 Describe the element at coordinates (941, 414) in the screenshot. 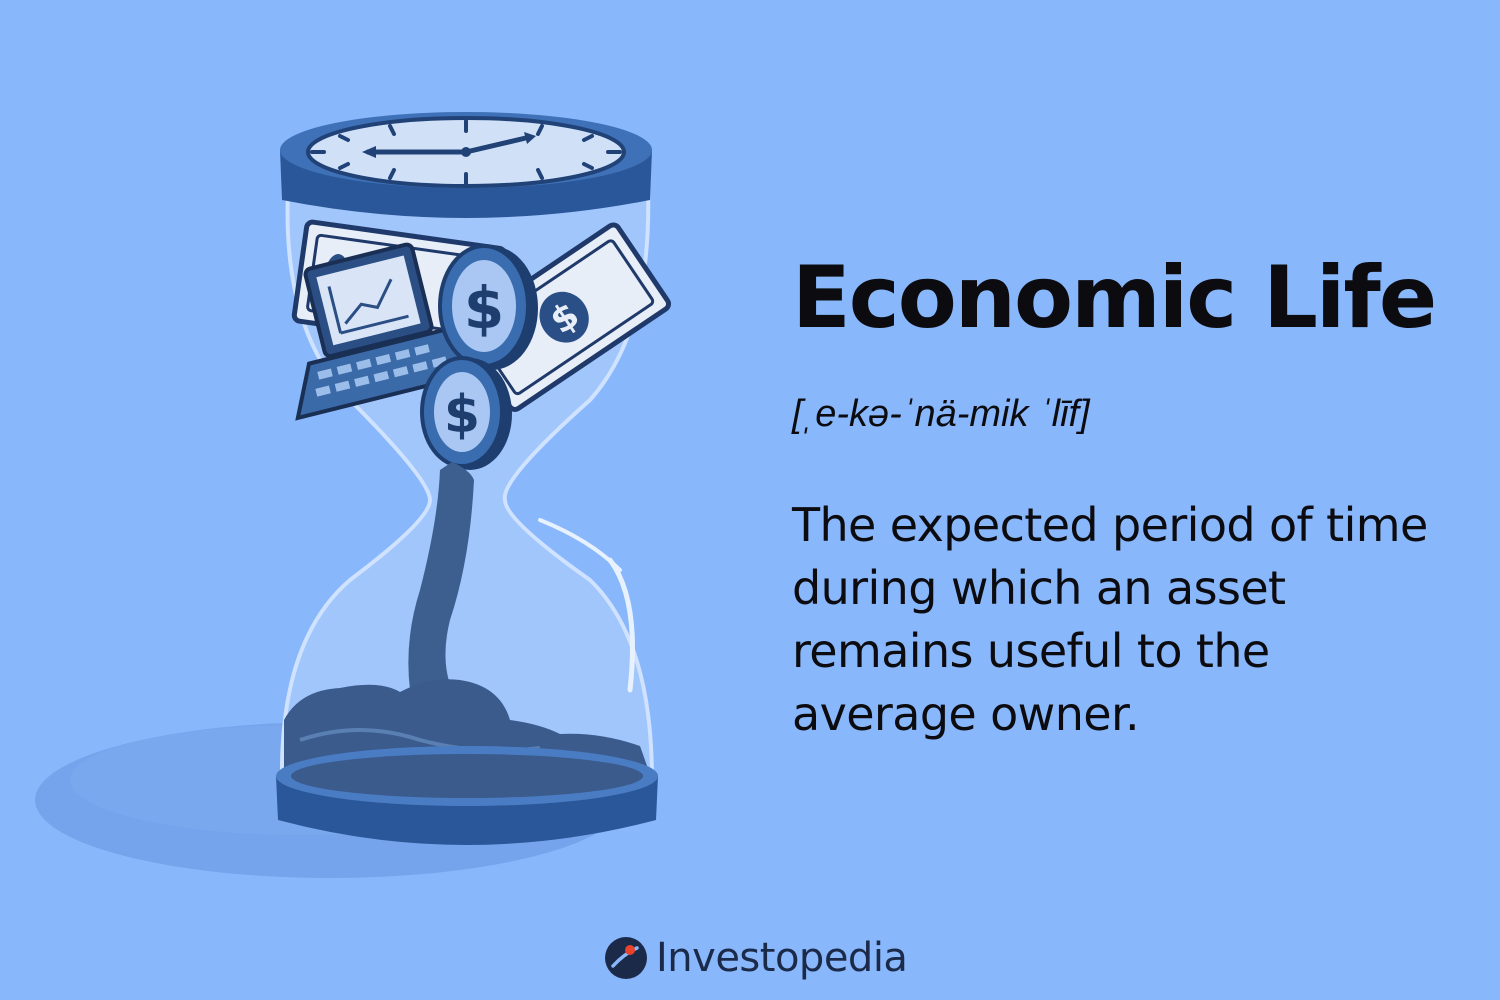

I see `pronunciation-text: [ˌe-kə-ˈnä-mik ˈlīf]` at that location.